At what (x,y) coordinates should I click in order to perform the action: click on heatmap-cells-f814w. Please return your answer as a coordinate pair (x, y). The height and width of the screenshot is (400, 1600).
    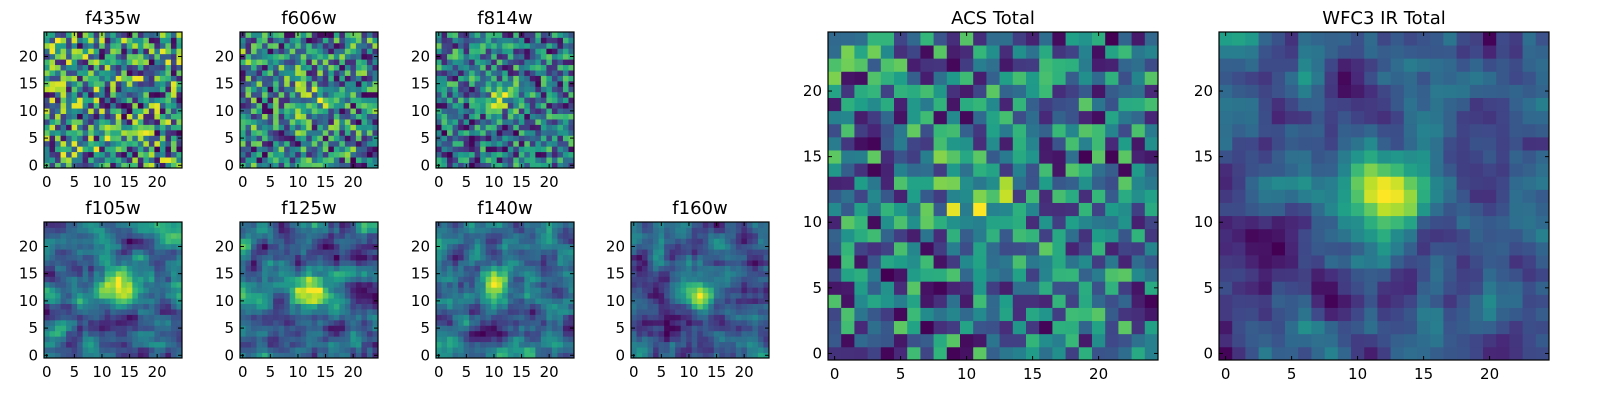
    Looking at the image, I should click on (505, 100).